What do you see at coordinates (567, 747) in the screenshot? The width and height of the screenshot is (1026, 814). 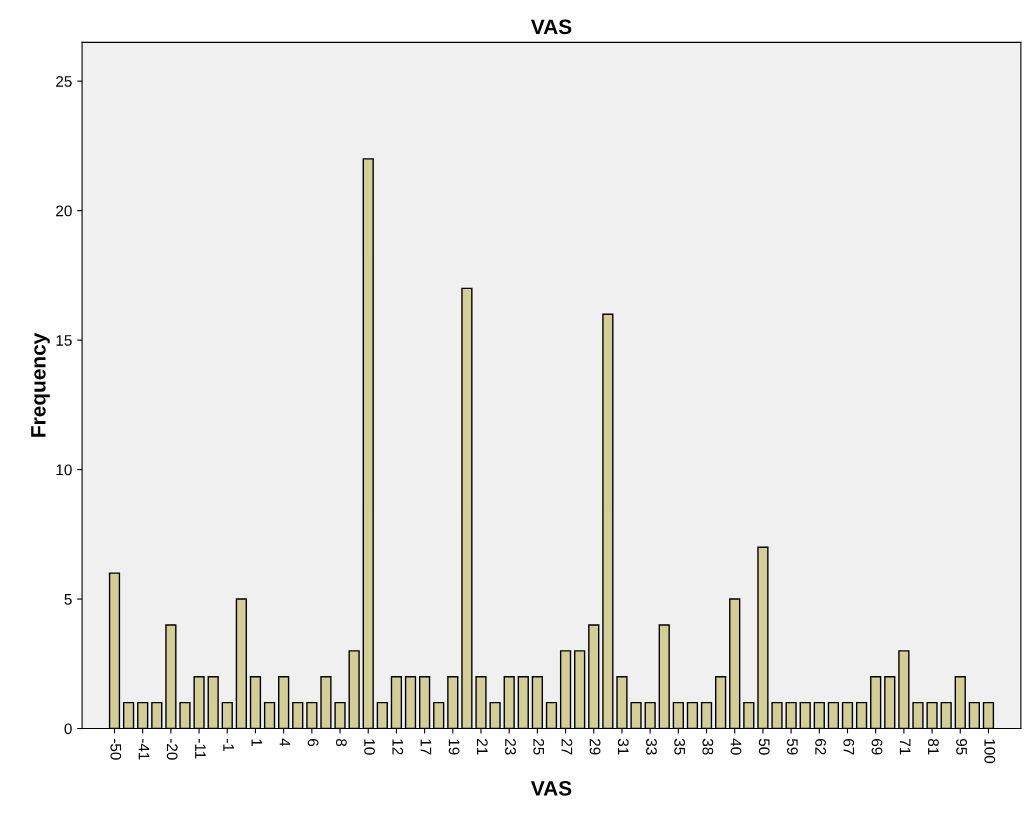 I see `x-tick-label: 27` at bounding box center [567, 747].